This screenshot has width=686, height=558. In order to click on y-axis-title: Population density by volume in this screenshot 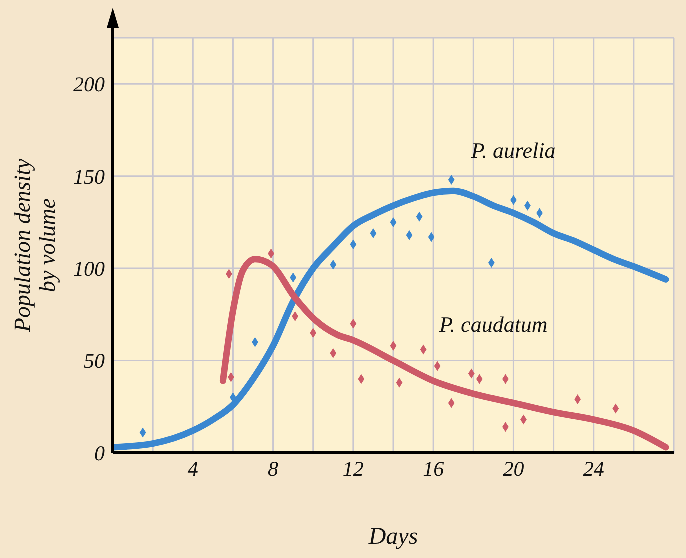, I will do `click(35, 246)`.